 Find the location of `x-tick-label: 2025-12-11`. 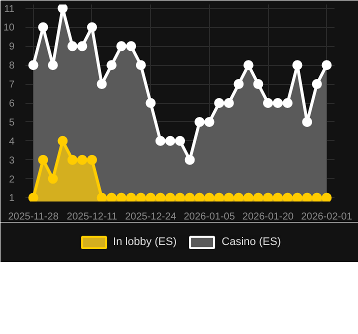

x-tick-label: 2025-12-11 is located at coordinates (92, 217).